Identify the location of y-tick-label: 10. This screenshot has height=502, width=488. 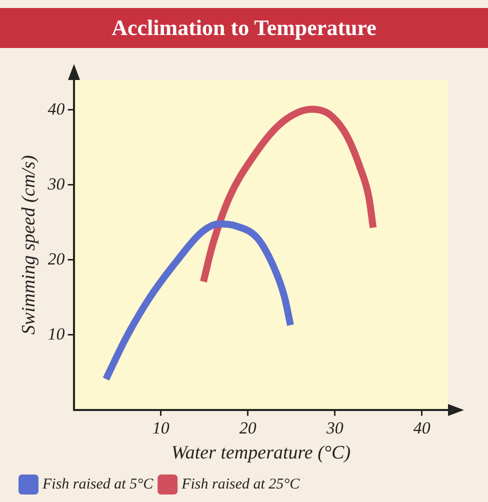
(57, 334).